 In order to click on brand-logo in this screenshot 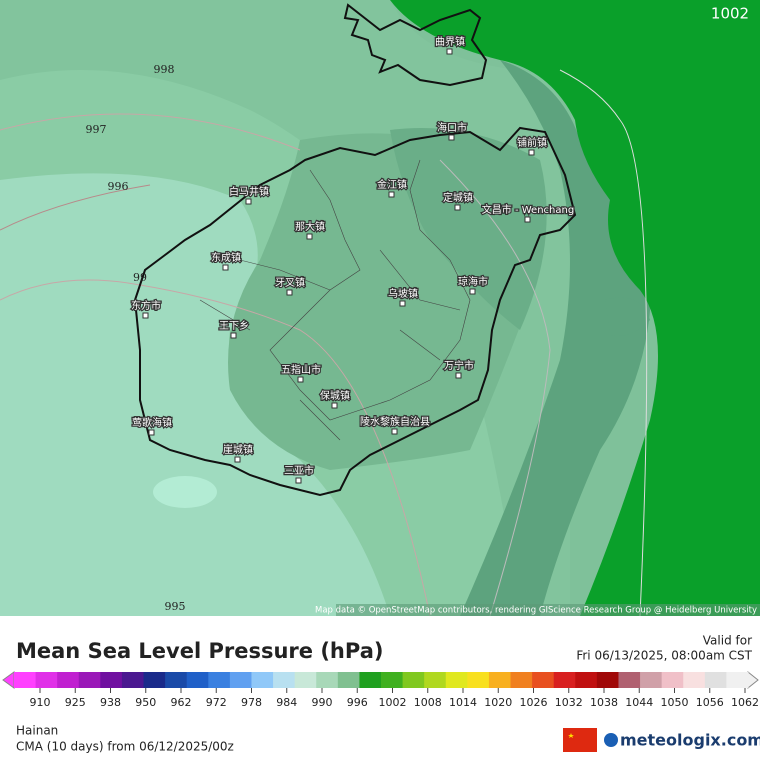, I will do `click(611, 740)`.